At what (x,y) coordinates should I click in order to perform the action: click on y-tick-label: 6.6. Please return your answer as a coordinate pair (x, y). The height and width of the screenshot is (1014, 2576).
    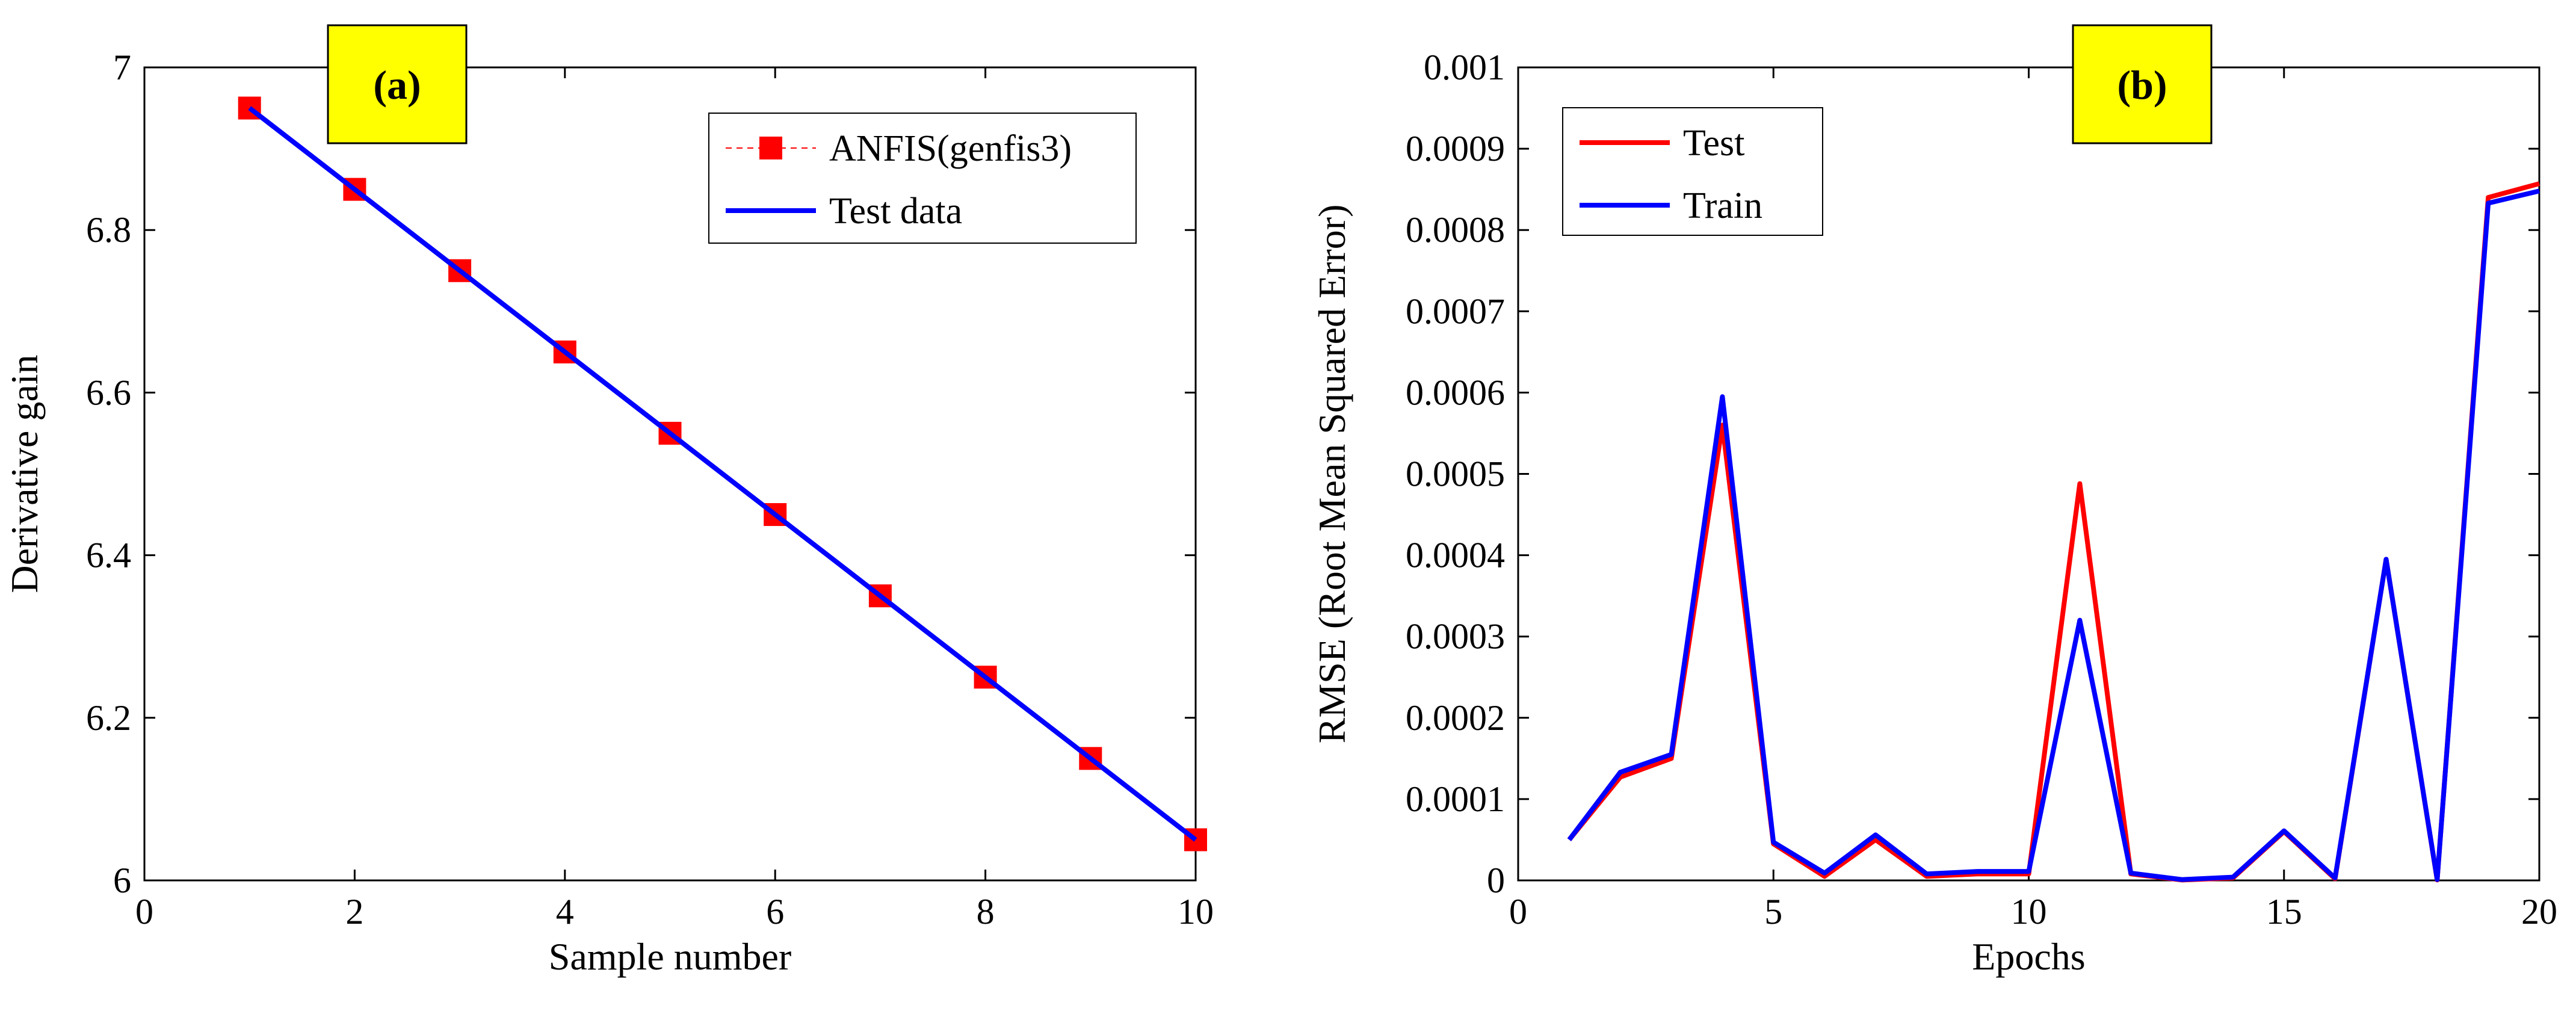
    Looking at the image, I should click on (108, 392).